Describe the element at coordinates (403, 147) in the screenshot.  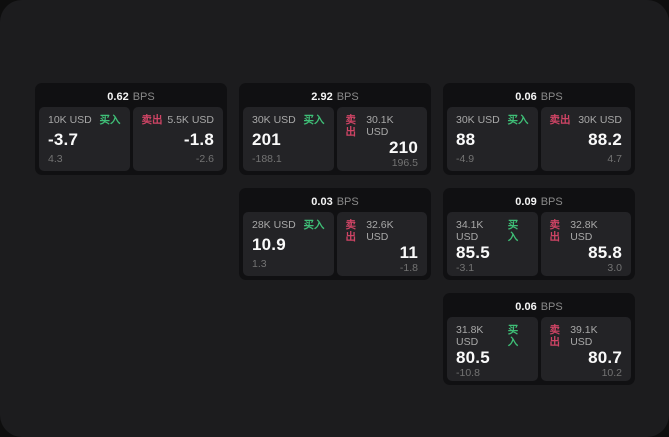
I see `sell-price: 210` at that location.